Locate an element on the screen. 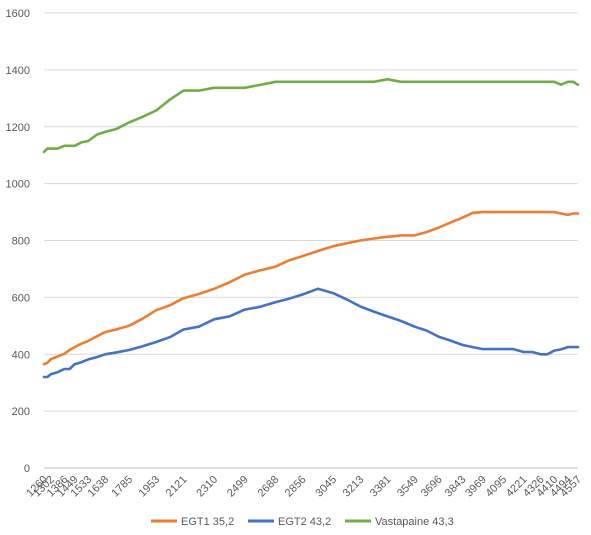  x-tick-label: 1785 is located at coordinates (122, 487).